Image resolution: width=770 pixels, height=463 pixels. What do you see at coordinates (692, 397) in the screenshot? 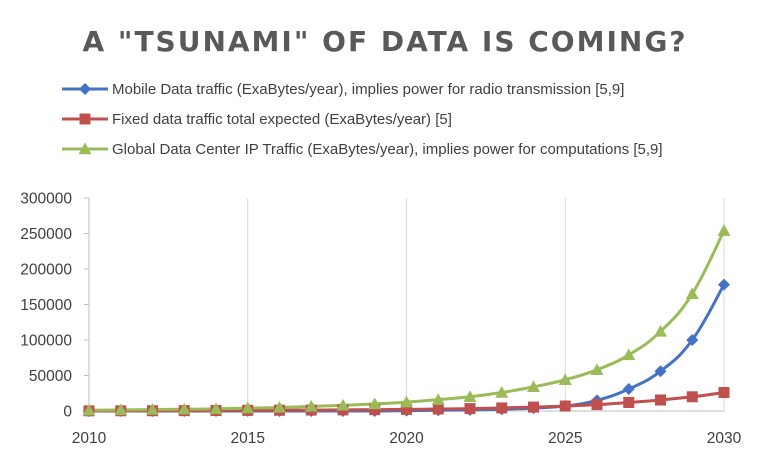
I see `series-1-point-2029` at bounding box center [692, 397].